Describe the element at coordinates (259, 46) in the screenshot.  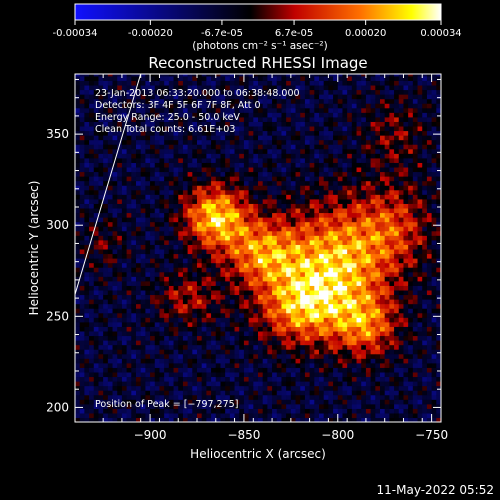
I see `colorbar-unit-label: (photons cm⁻² s⁻¹ asec⁻²)` at that location.